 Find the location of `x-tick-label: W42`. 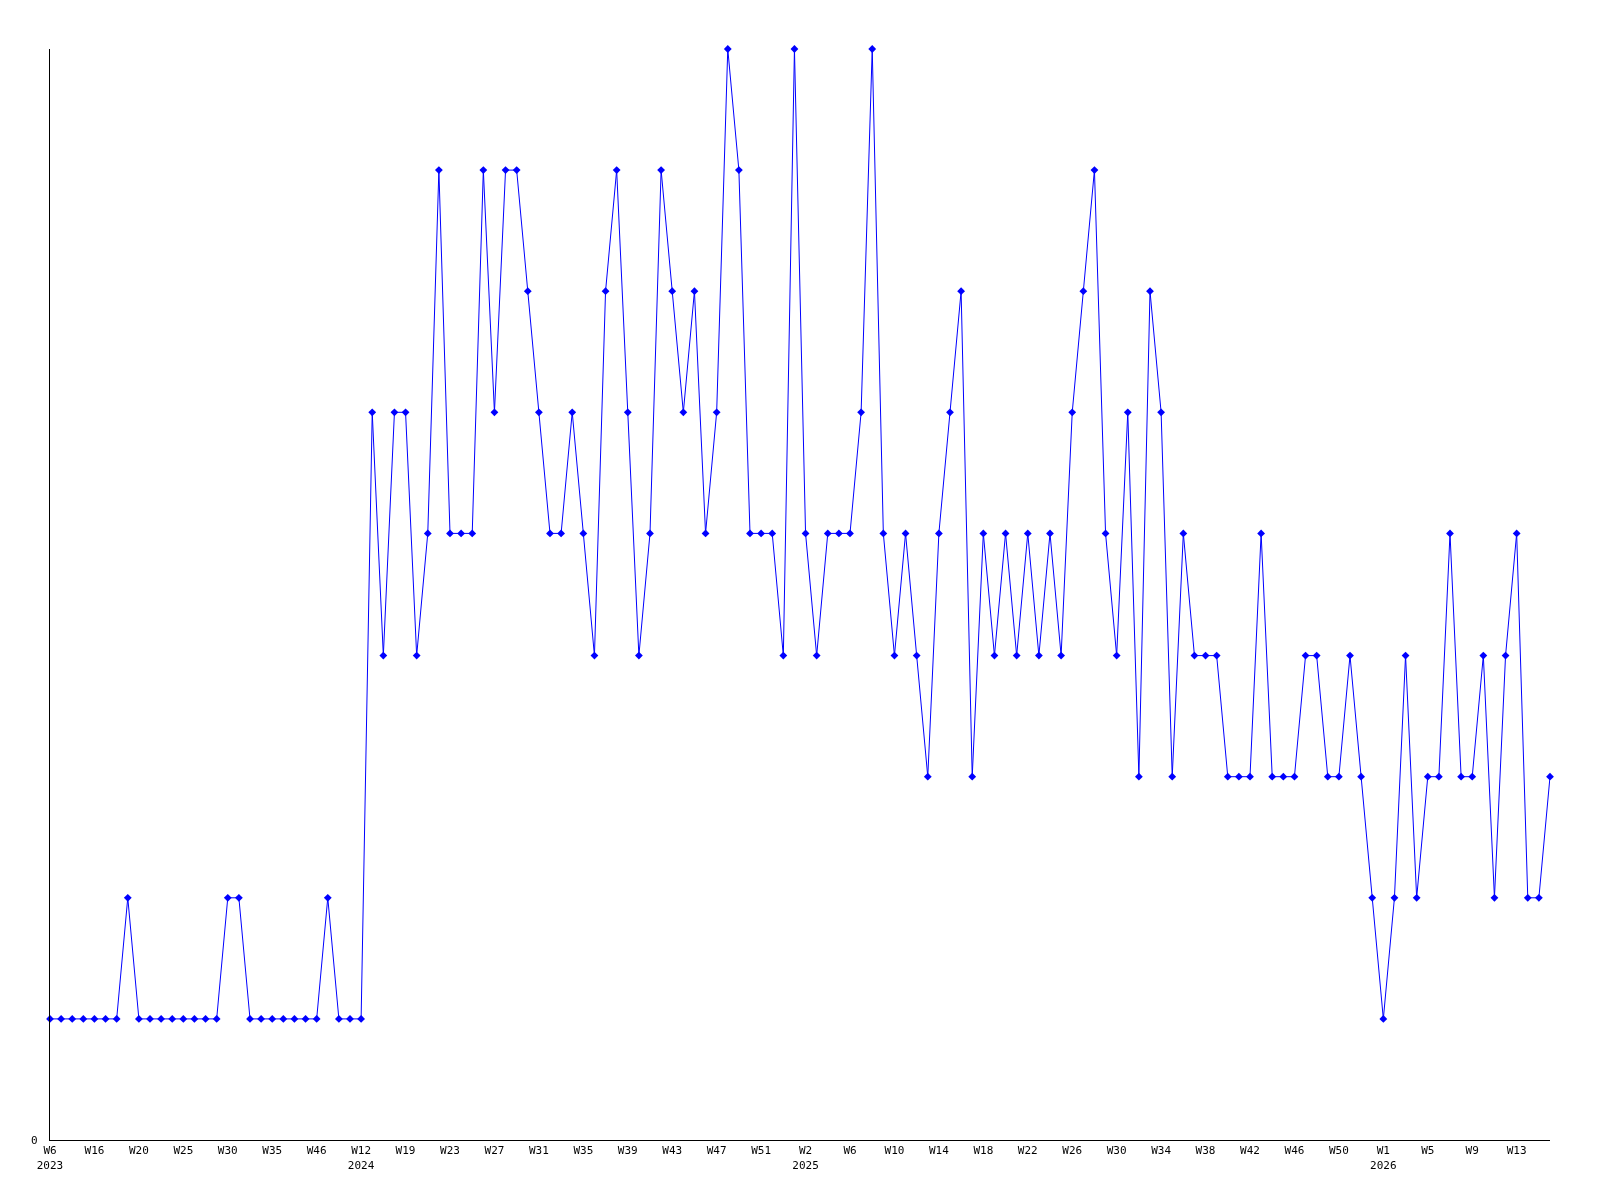

x-tick-label: W42 is located at coordinates (1250, 1151).